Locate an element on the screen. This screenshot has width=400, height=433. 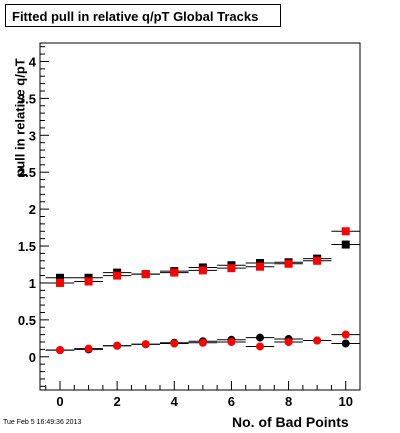
x-tick-label: 6 is located at coordinates (231, 401).